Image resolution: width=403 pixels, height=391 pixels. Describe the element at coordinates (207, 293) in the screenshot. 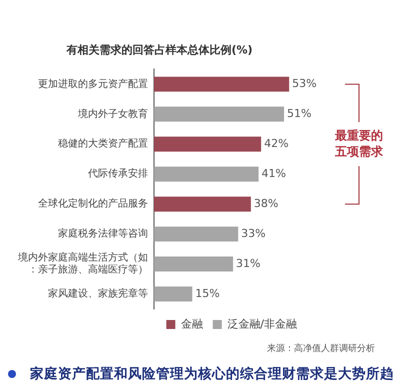

I see `data-label: 15%` at that location.